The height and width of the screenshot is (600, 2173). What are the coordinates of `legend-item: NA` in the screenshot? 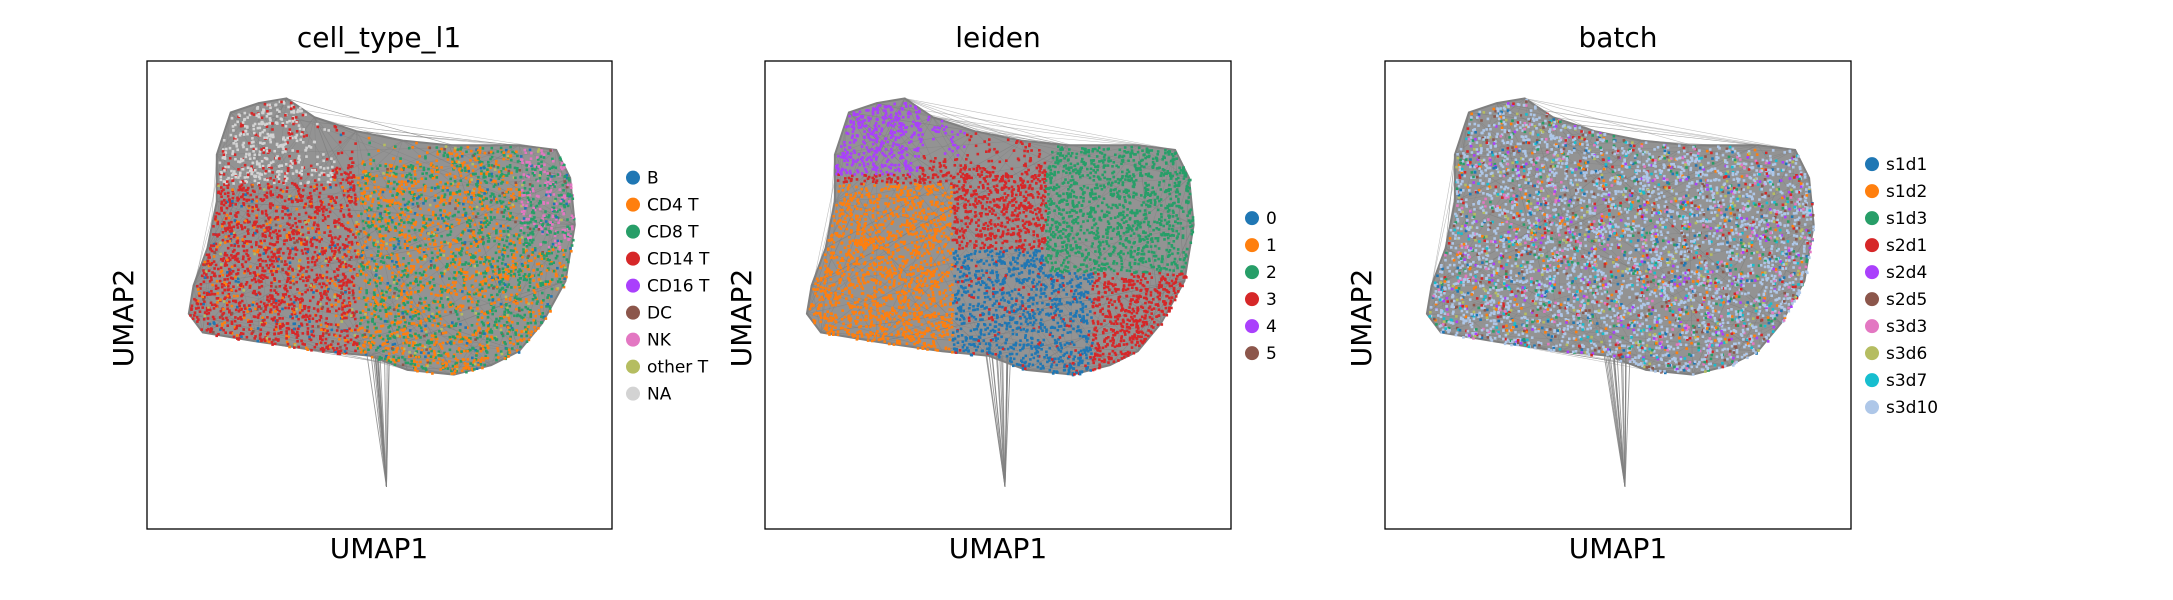 It's located at (649, 395).